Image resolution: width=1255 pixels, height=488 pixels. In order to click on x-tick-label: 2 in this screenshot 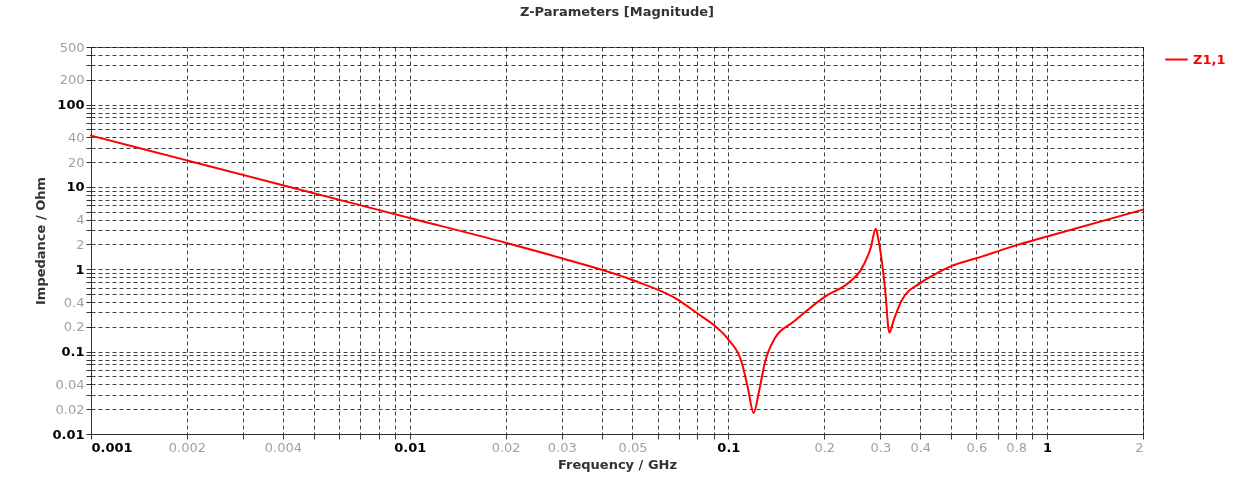, I will do `click(1139, 447)`.